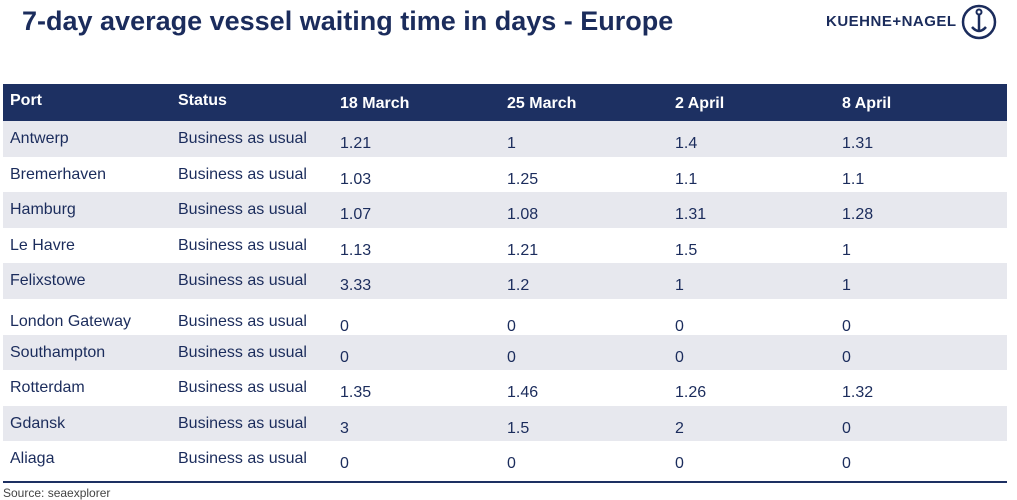 This screenshot has width=1017, height=500. I want to click on port-cell: Felixstowe, so click(48, 281).